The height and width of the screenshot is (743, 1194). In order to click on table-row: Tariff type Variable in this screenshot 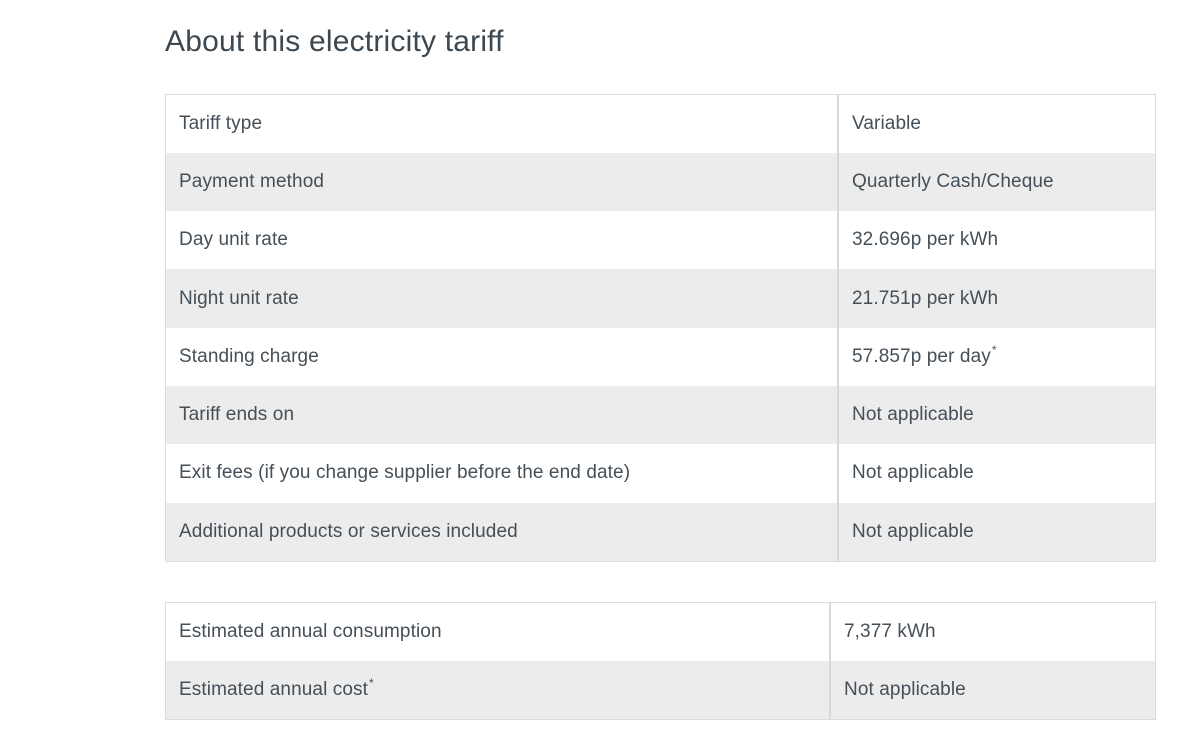, I will do `click(660, 123)`.